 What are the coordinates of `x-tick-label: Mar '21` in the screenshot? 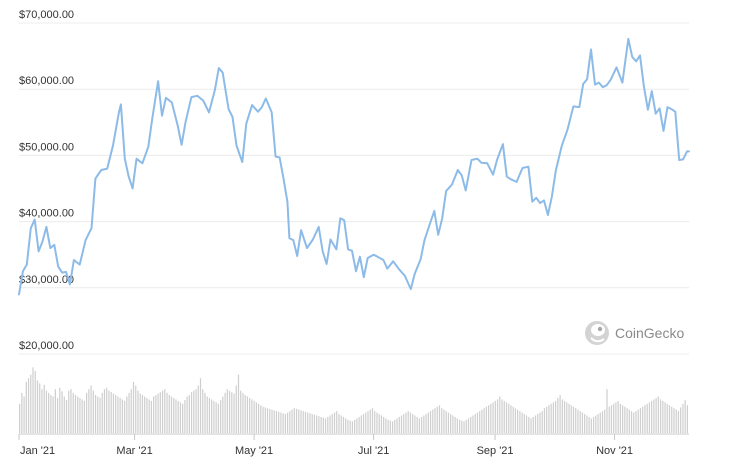 It's located at (134, 451).